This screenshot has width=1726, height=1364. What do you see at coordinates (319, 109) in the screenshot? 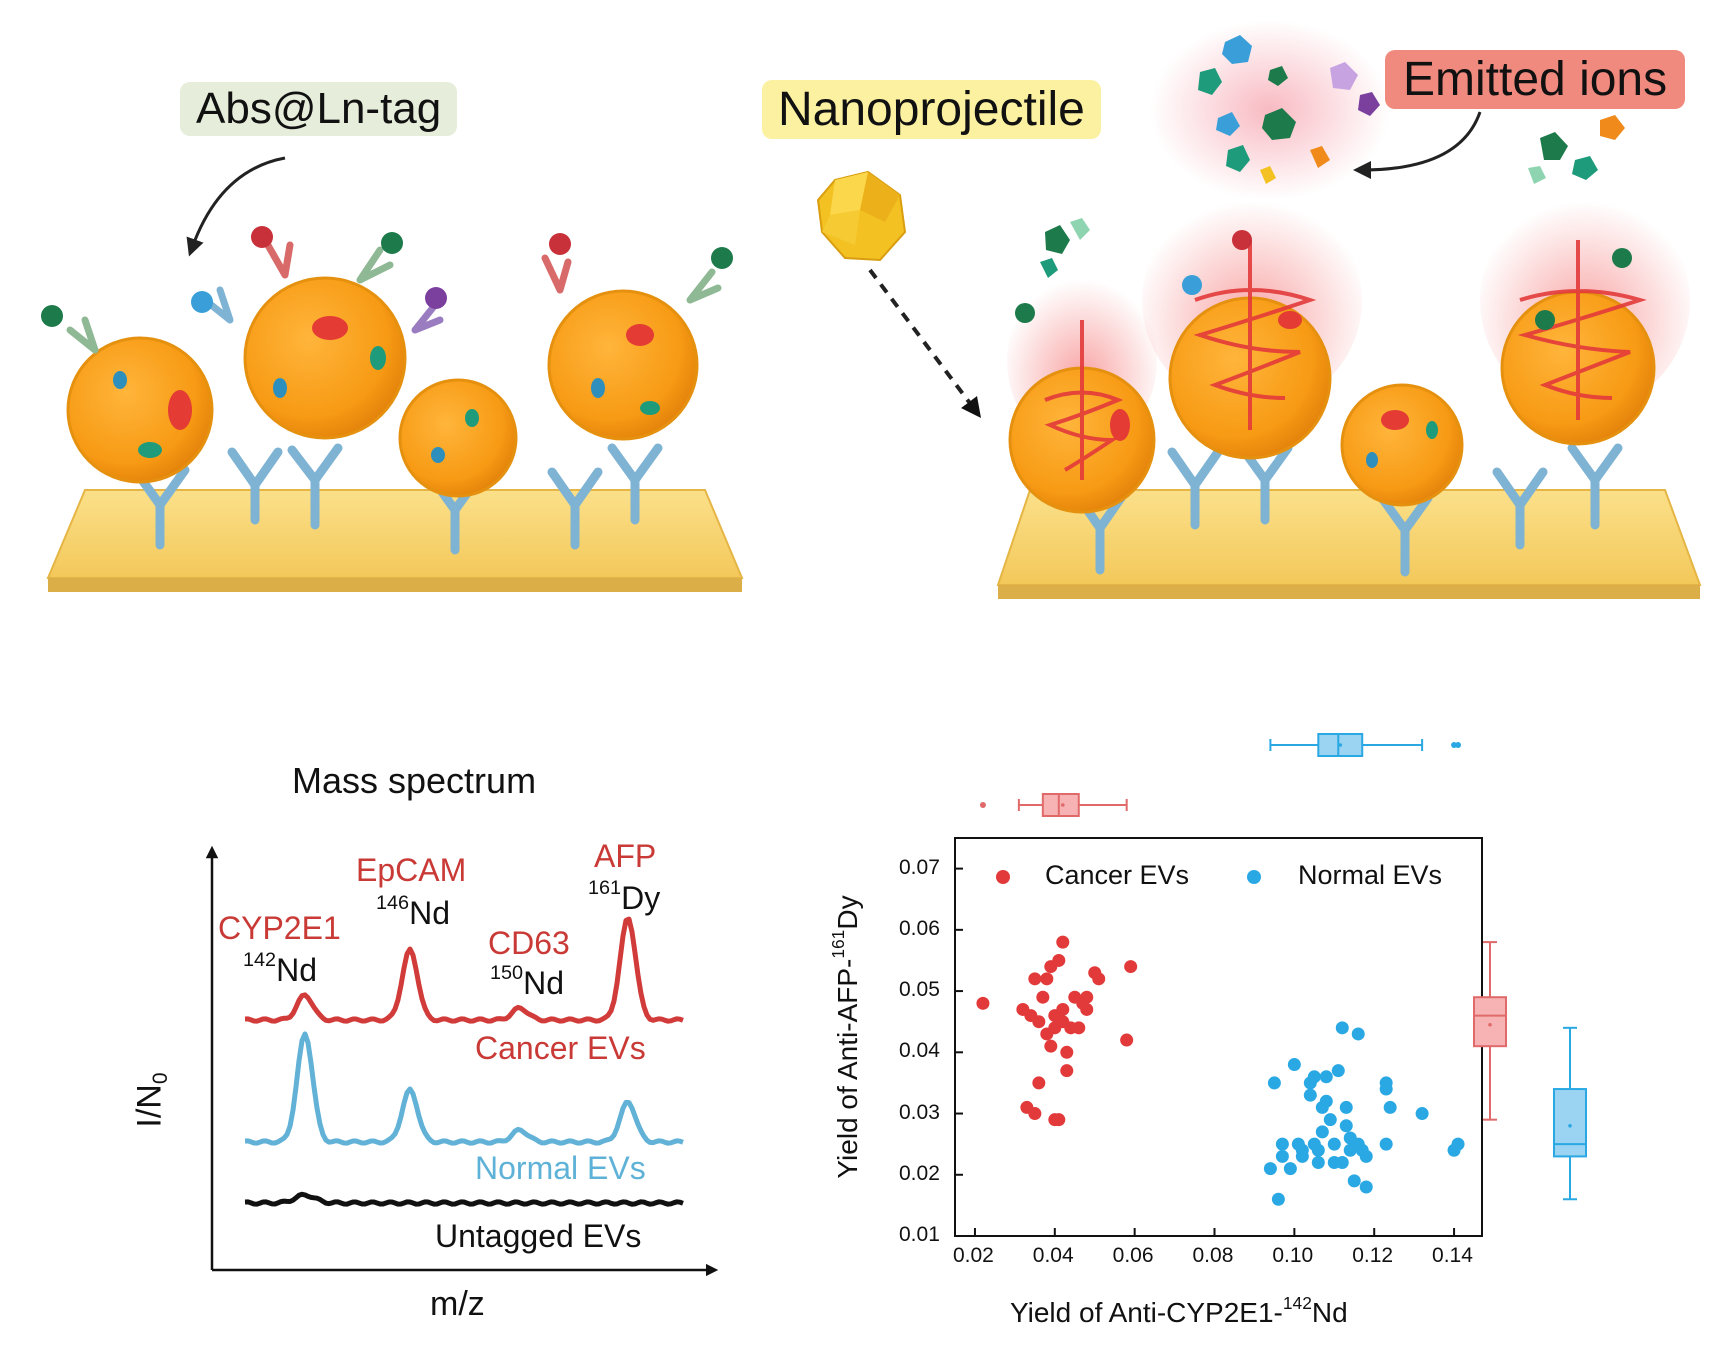
I see `abs-tag-label: Abs@Ln-tag` at bounding box center [319, 109].